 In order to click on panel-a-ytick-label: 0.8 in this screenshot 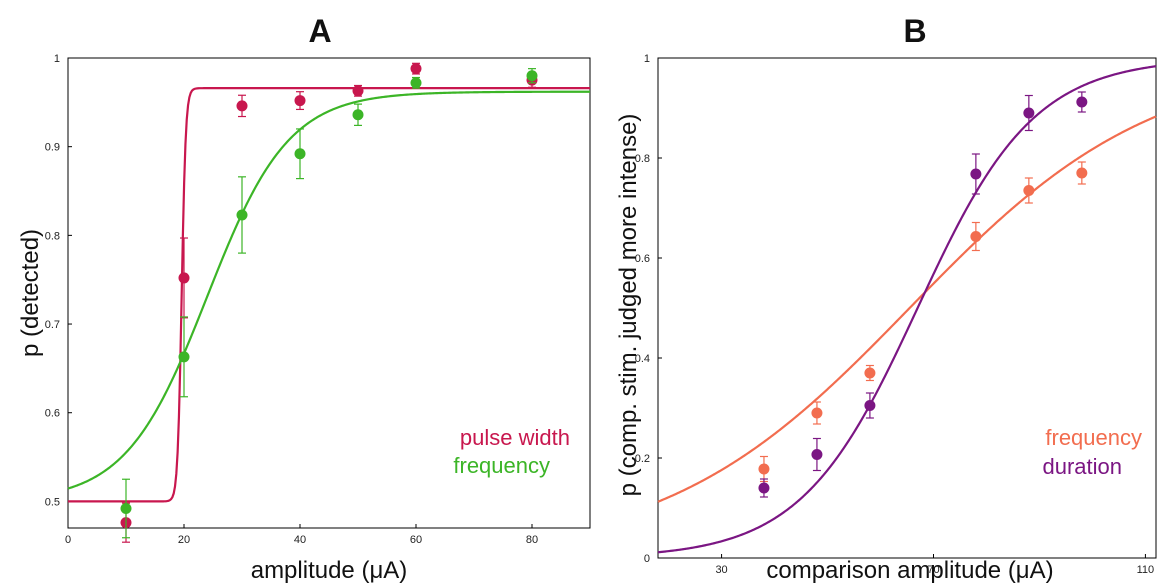, I will do `click(52, 236)`.